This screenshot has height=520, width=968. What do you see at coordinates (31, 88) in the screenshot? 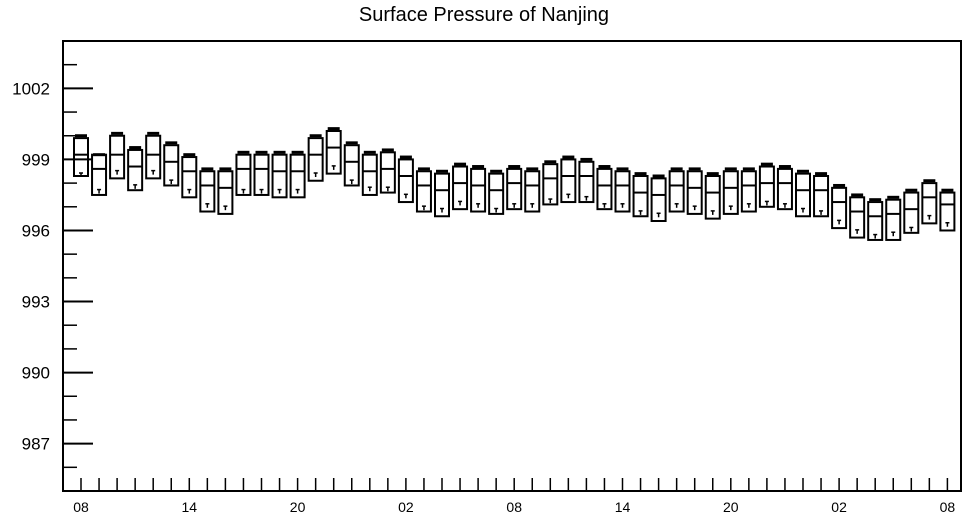
I see `y-tick-label: 1002` at bounding box center [31, 88].